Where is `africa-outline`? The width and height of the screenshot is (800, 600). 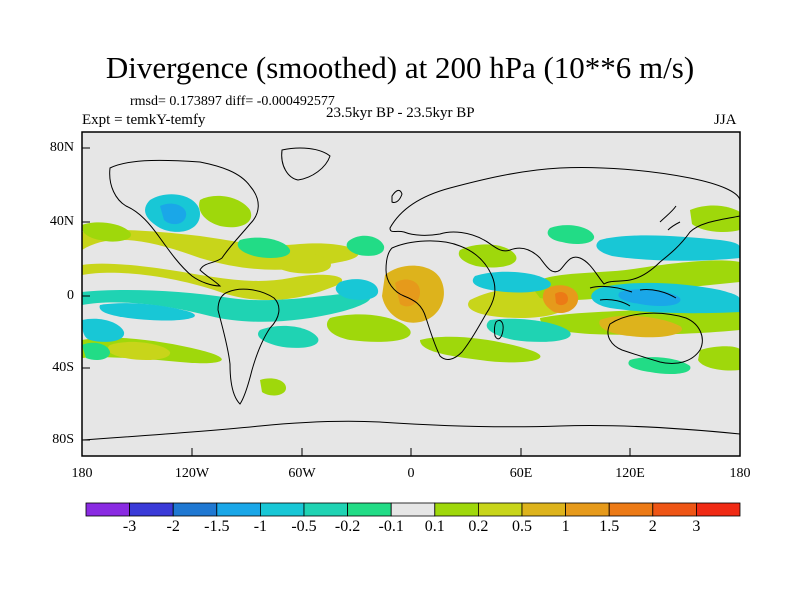 africa-outline is located at coordinates (440, 300).